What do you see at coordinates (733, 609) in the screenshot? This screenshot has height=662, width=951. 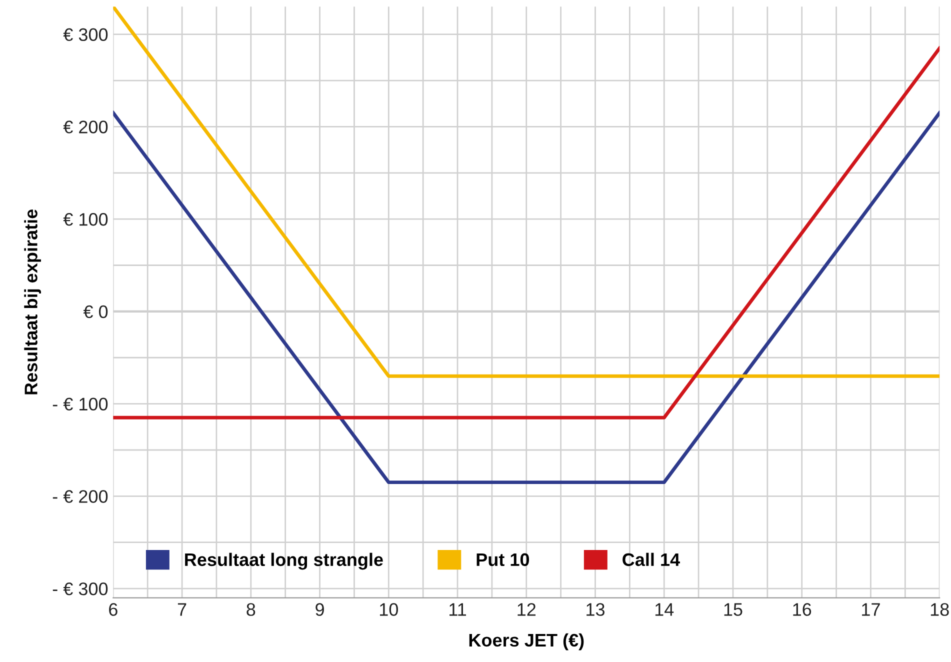 I see `x-tick-label: 15` at bounding box center [733, 609].